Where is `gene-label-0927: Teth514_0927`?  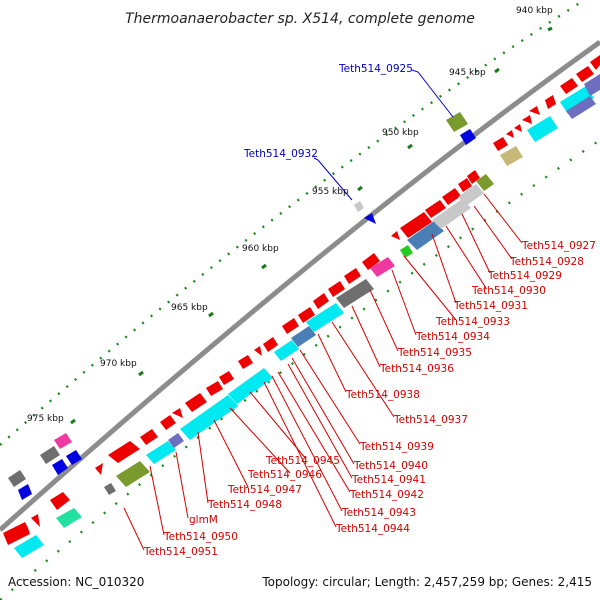 gene-label-0927: Teth514_0927 is located at coordinates (558, 246).